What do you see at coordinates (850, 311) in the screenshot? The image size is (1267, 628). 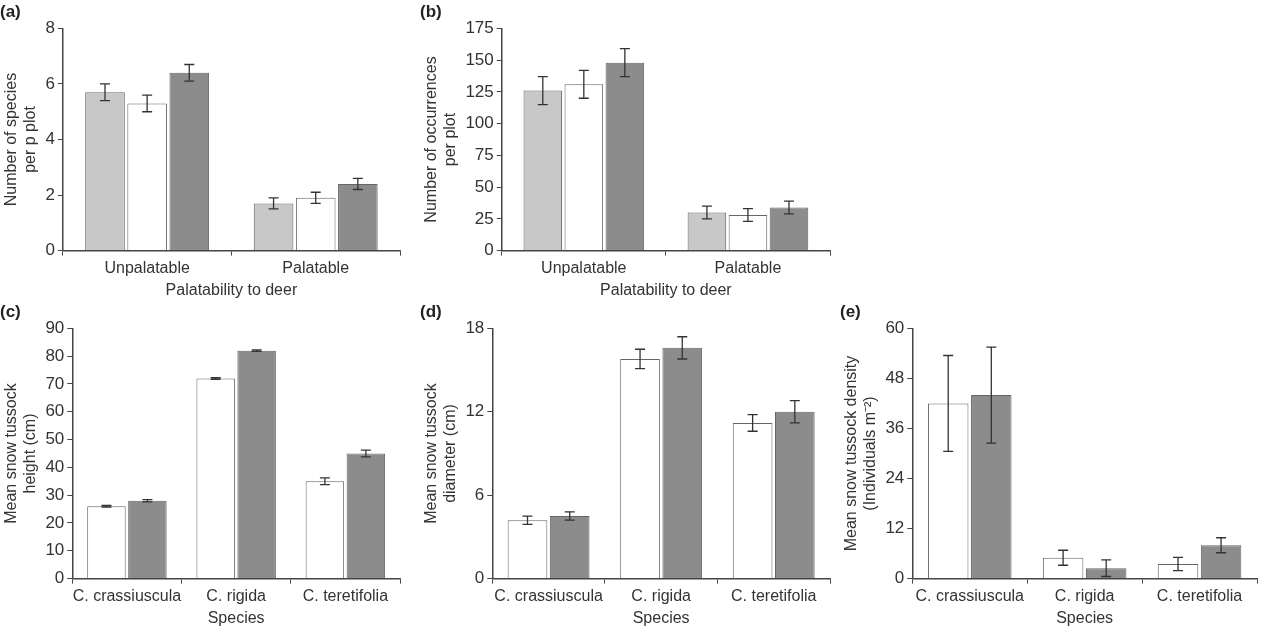 I see `chart-title: (e)` at bounding box center [850, 311].